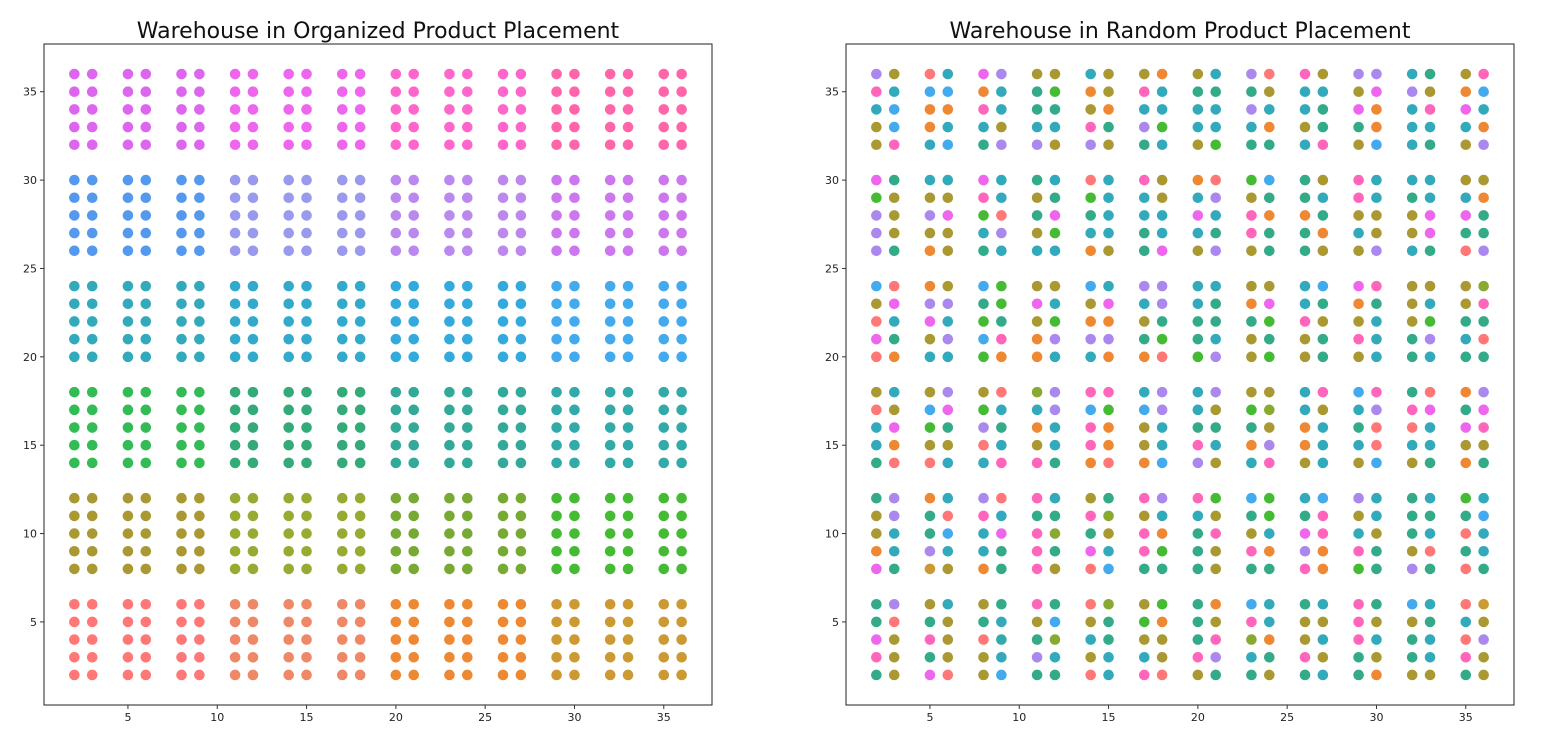  Describe the element at coordinates (30, 534) in the screenshot. I see `y-tick-label: 10` at that location.